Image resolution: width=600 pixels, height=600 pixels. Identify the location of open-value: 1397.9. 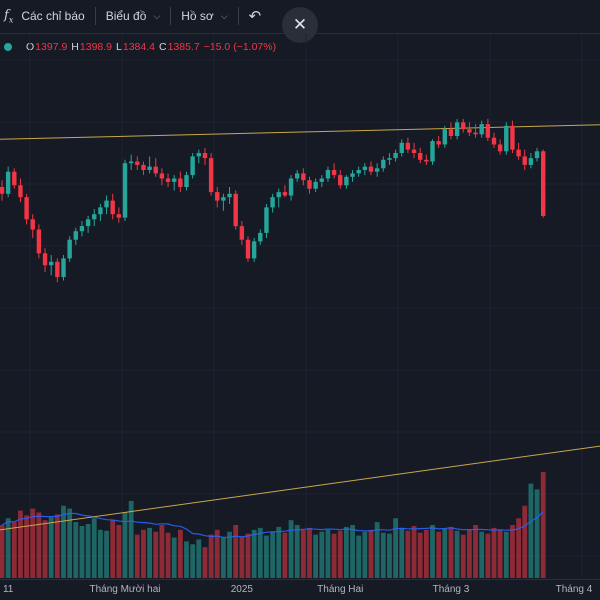
(51, 47).